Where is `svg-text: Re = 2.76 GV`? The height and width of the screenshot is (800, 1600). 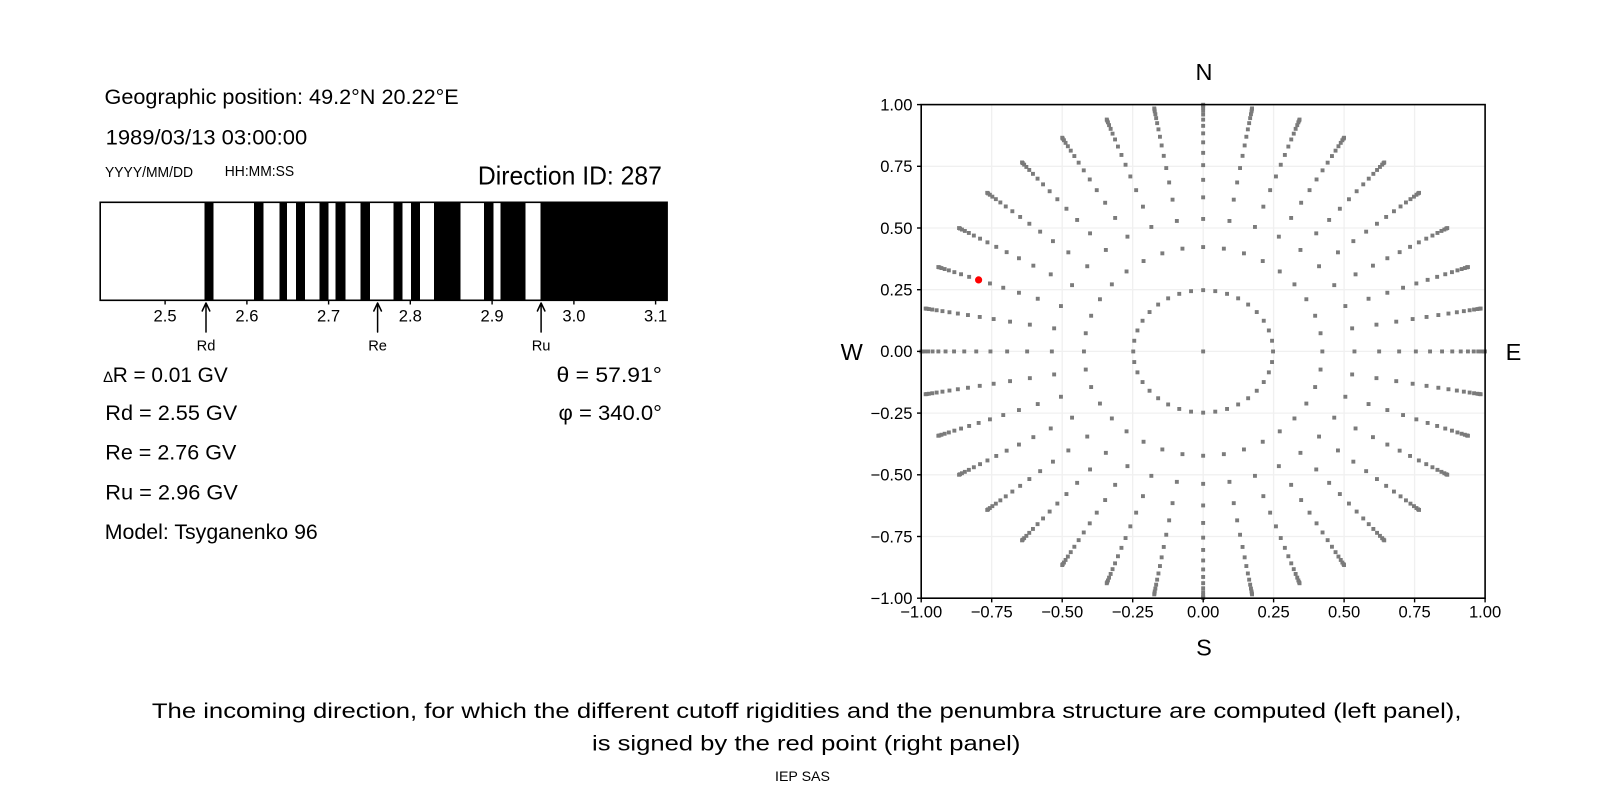 svg-text: Re = 2.76 GV is located at coordinates (170, 453).